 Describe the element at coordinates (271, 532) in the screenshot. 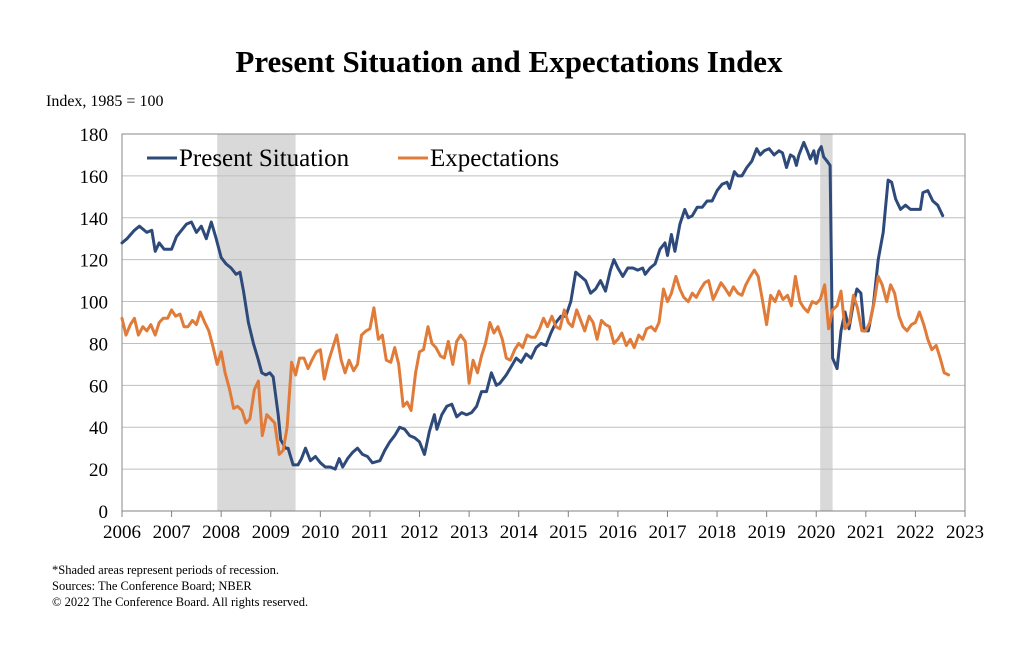

I see `x-tick-label: 2009` at that location.